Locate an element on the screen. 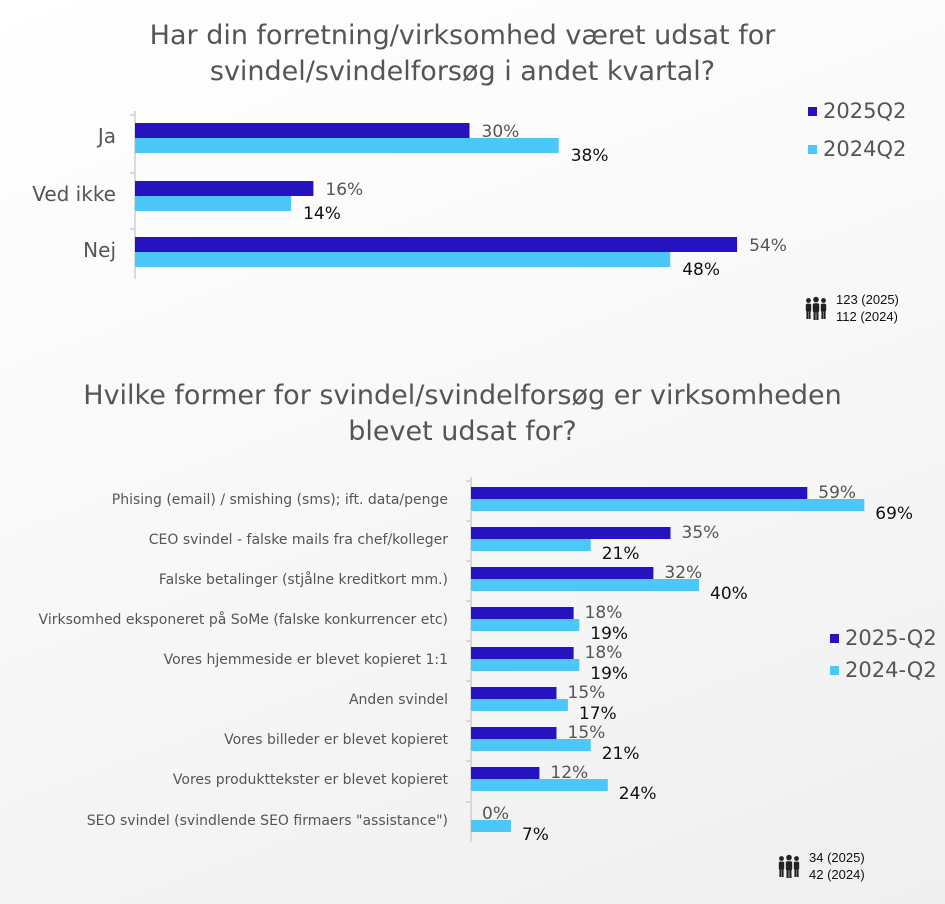  legend-item-2024q2: 2024Q2 is located at coordinates (857, 149).